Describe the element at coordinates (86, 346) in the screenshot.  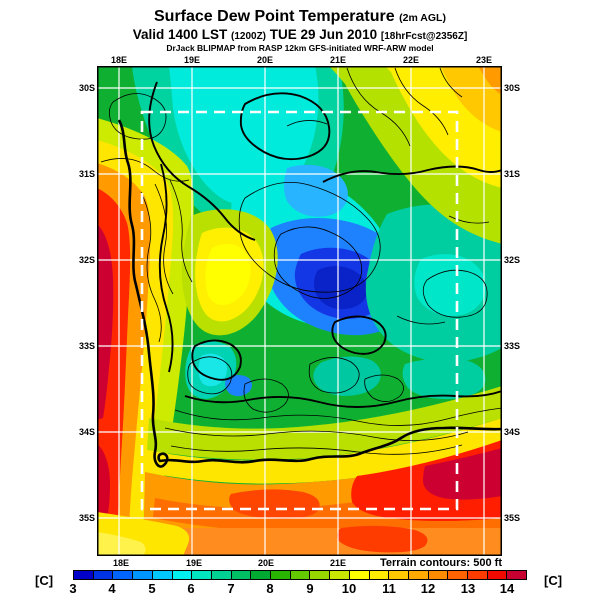
I see `tick-left-33s: 33S` at that location.